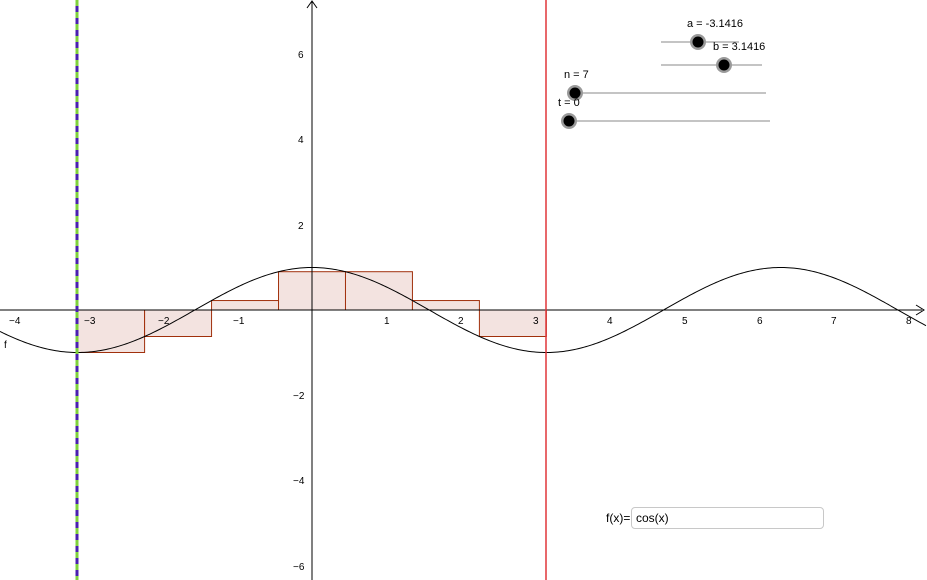  I want to click on x-tick-label: 1, so click(387, 321).